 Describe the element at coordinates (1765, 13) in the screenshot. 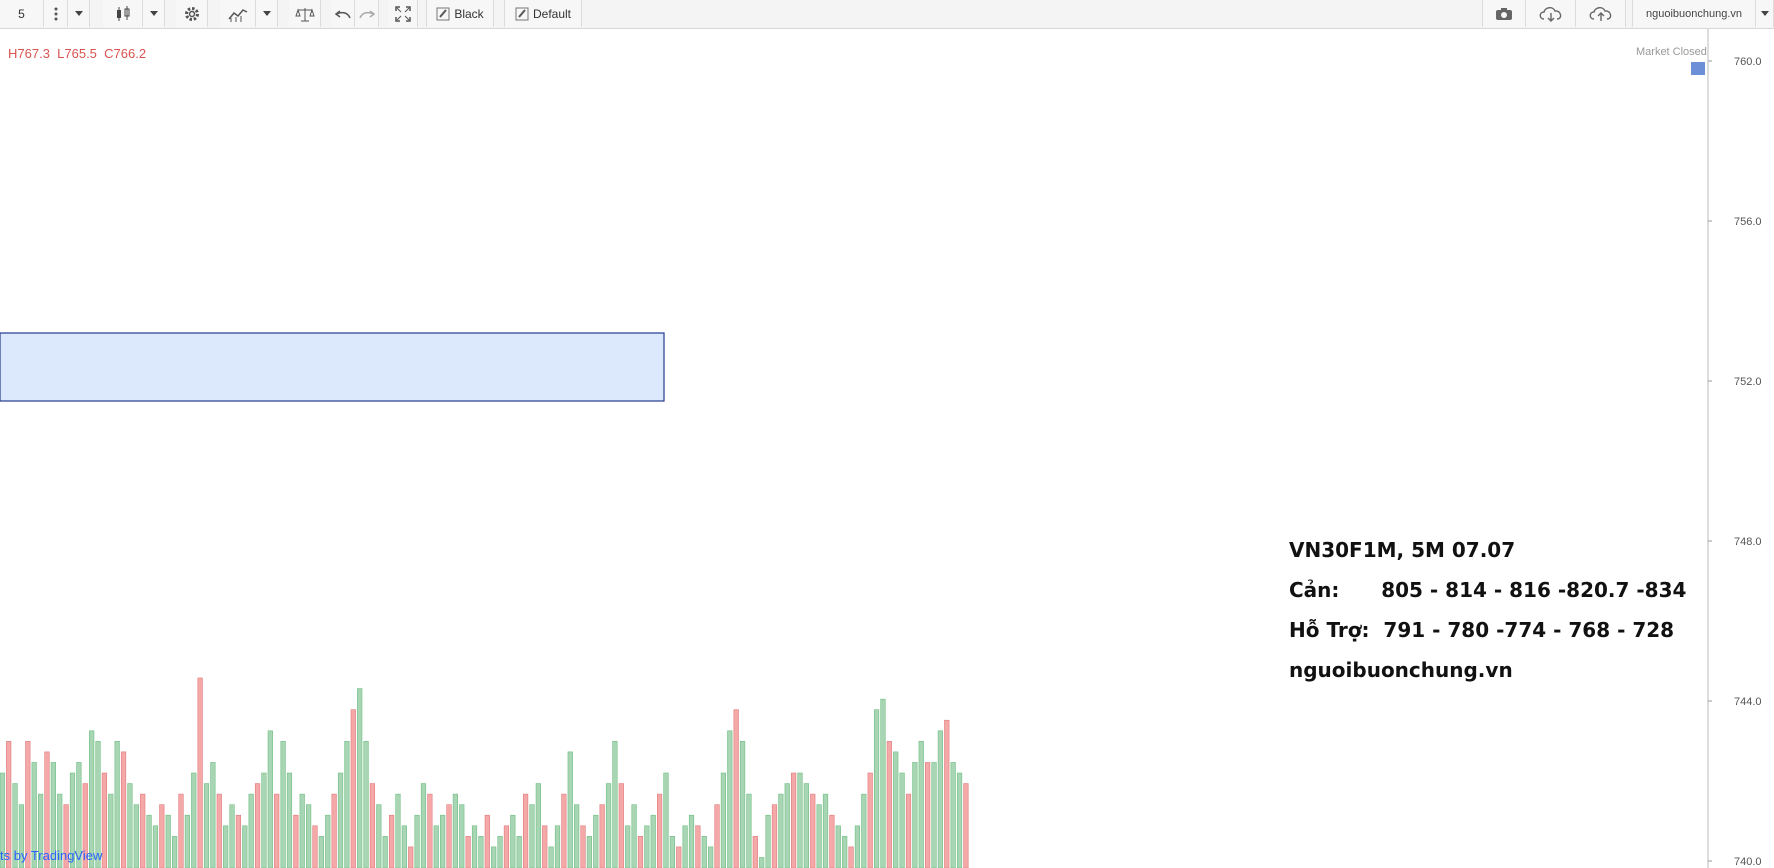

I see `site-dropdown` at that location.